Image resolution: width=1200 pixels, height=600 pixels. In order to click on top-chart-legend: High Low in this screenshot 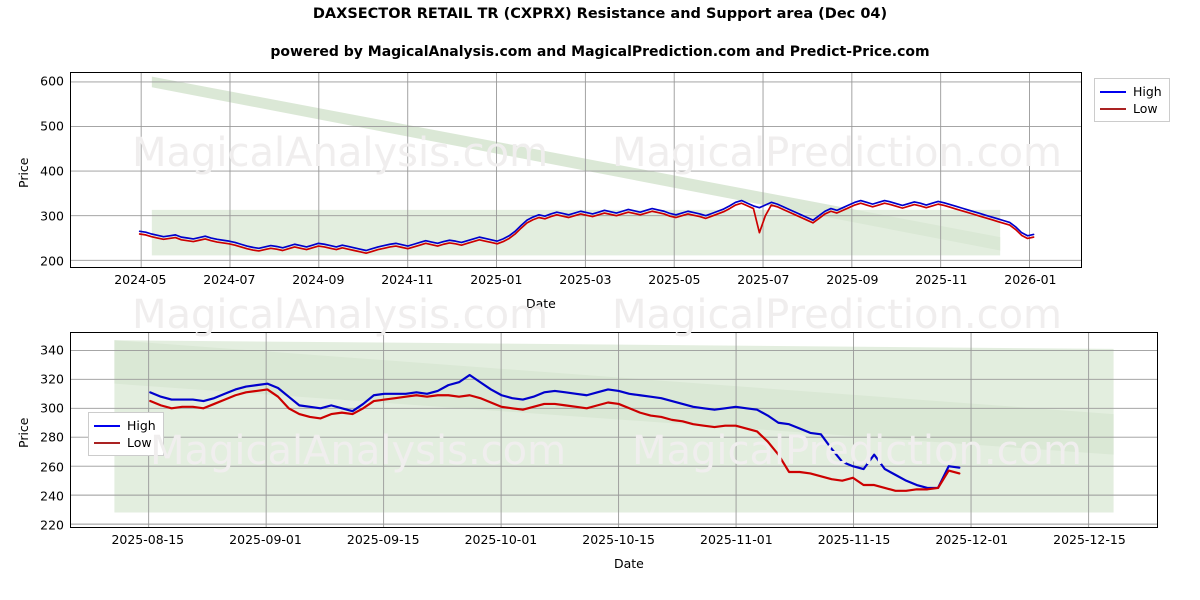, I will do `click(1132, 100)`.